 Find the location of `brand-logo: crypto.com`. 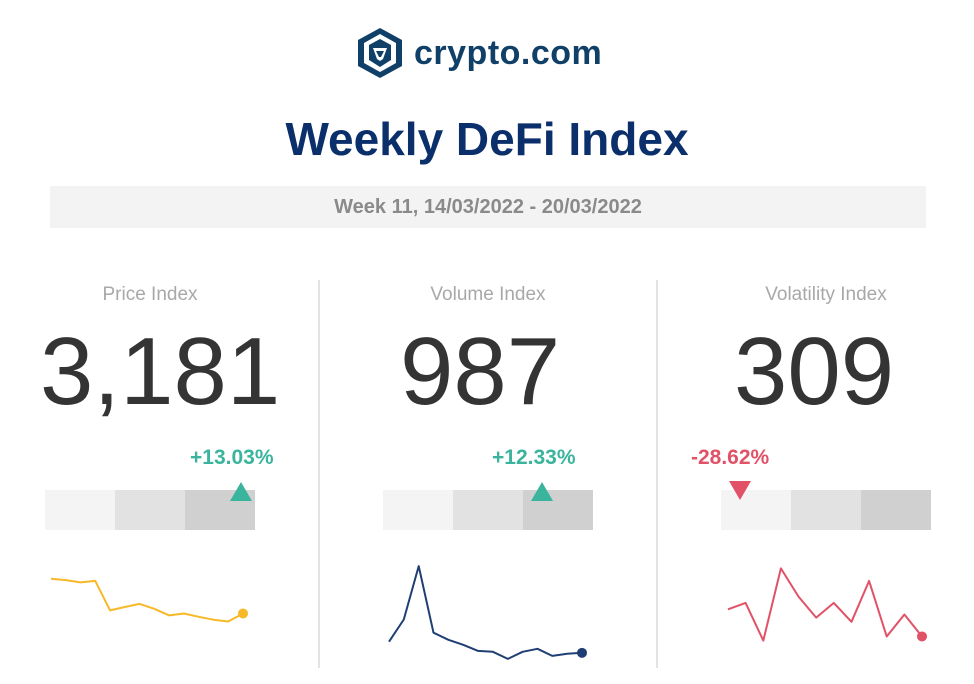

brand-logo: crypto.com is located at coordinates (479, 53).